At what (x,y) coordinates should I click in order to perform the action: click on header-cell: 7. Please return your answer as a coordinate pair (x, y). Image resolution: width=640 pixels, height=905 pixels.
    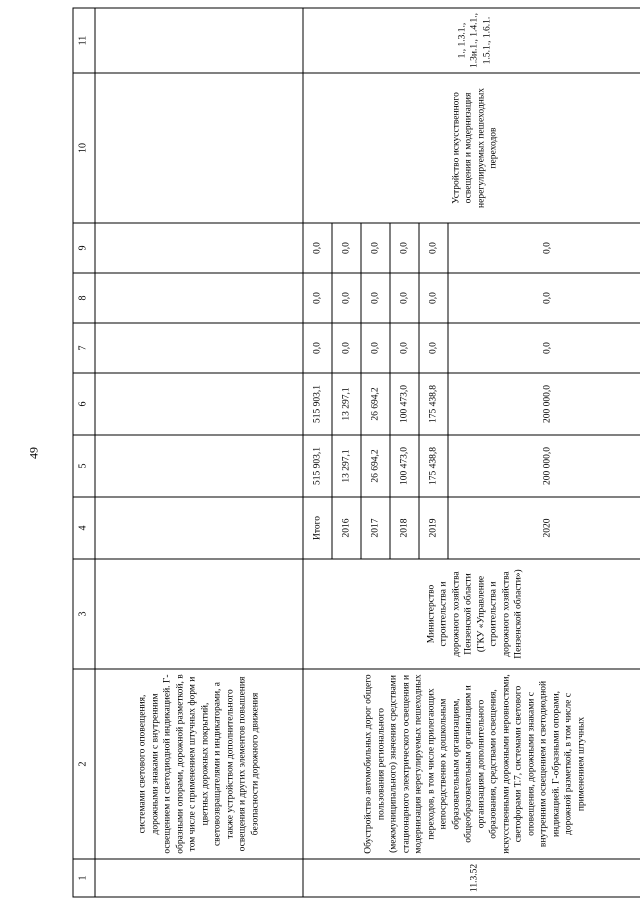
    Looking at the image, I should click on (83, 347).